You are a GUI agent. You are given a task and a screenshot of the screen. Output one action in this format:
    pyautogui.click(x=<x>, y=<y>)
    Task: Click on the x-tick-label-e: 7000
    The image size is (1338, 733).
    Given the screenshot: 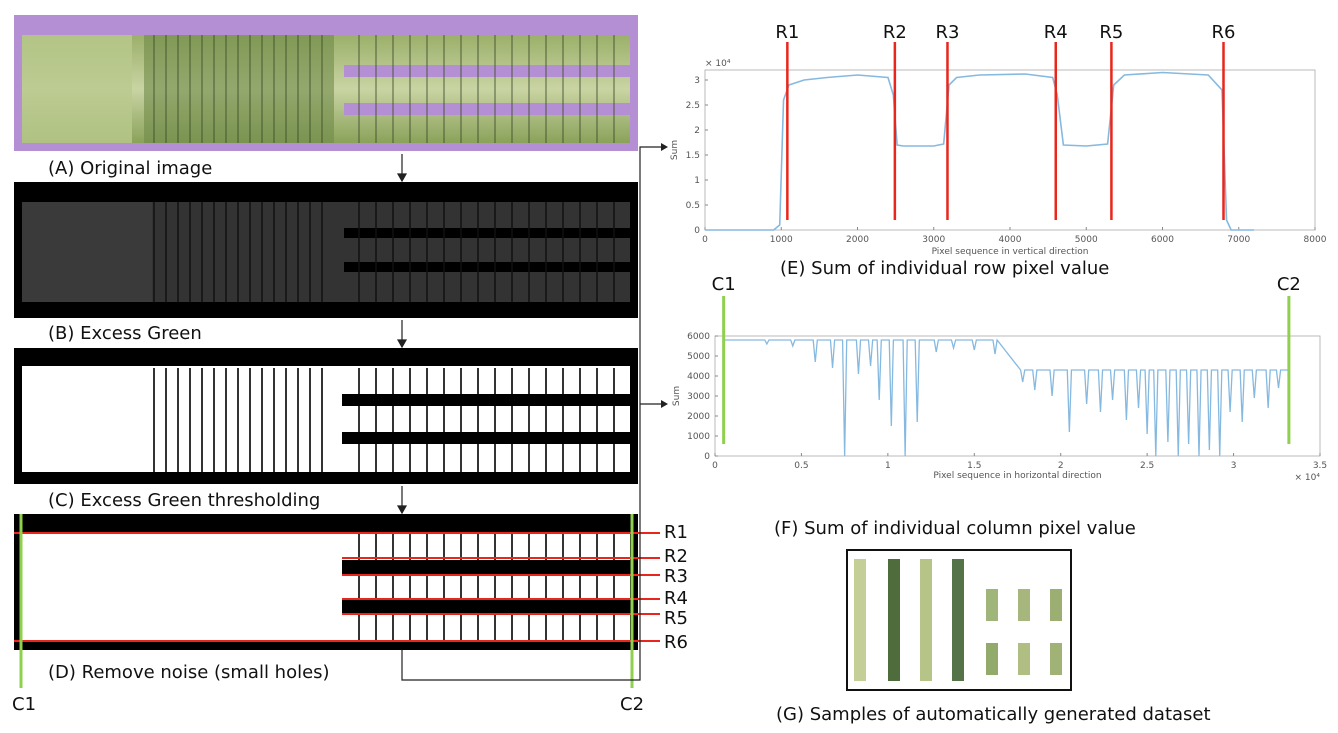 What is the action you would take?
    pyautogui.click(x=1238, y=240)
    